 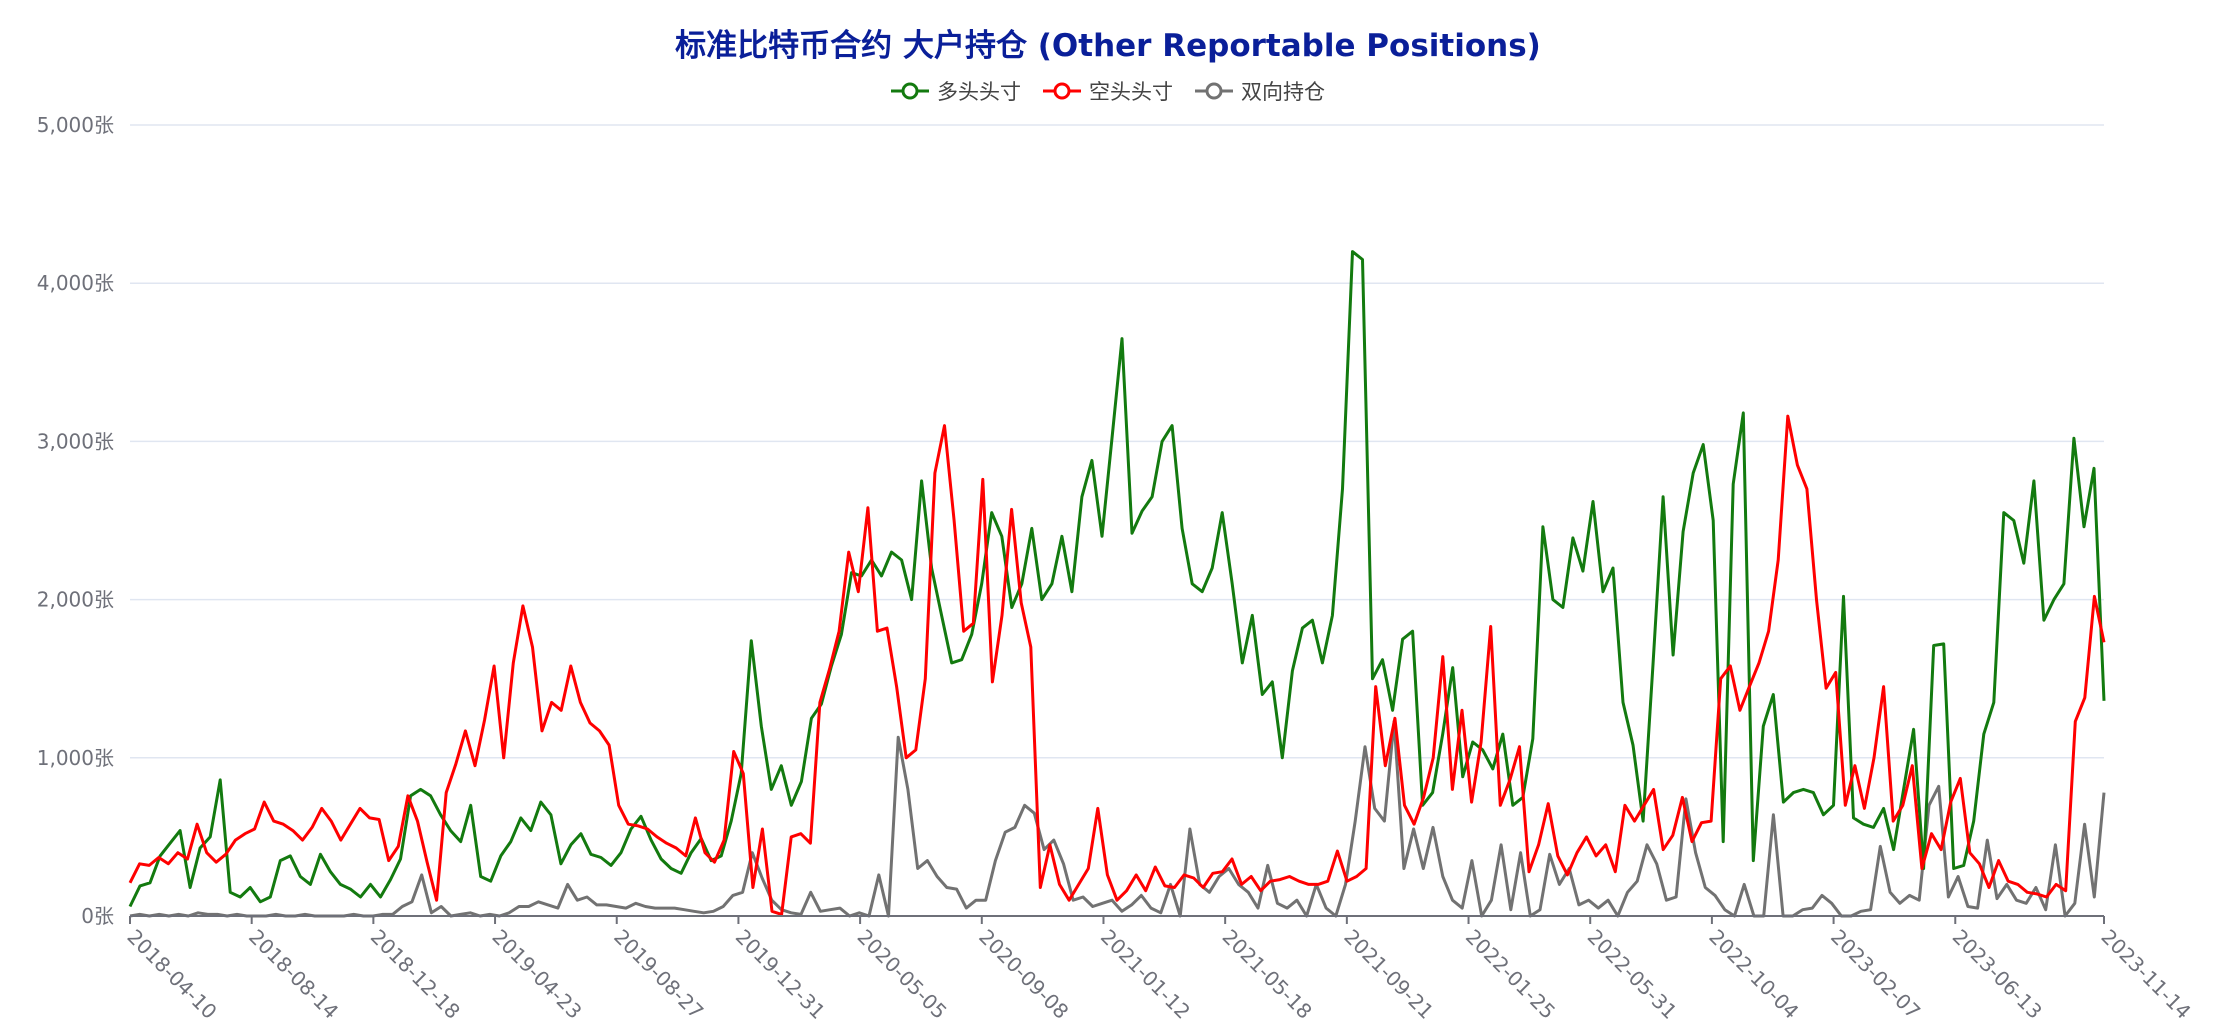 What do you see at coordinates (1632, 974) in the screenshot?
I see `x-tick-label: 2022-05-31` at bounding box center [1632, 974].